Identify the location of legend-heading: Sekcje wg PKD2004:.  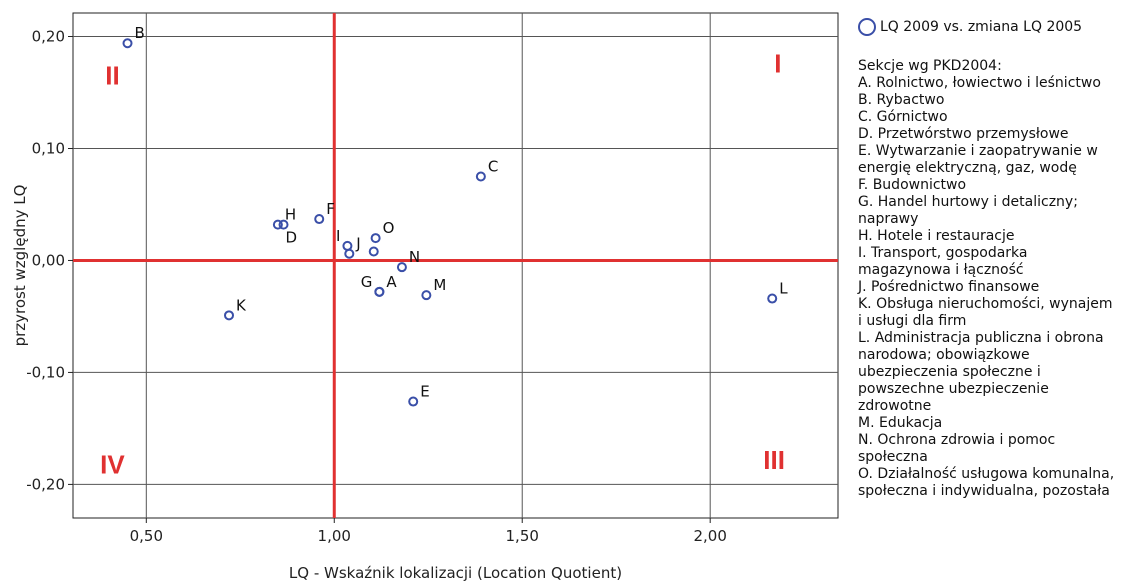
(930, 66).